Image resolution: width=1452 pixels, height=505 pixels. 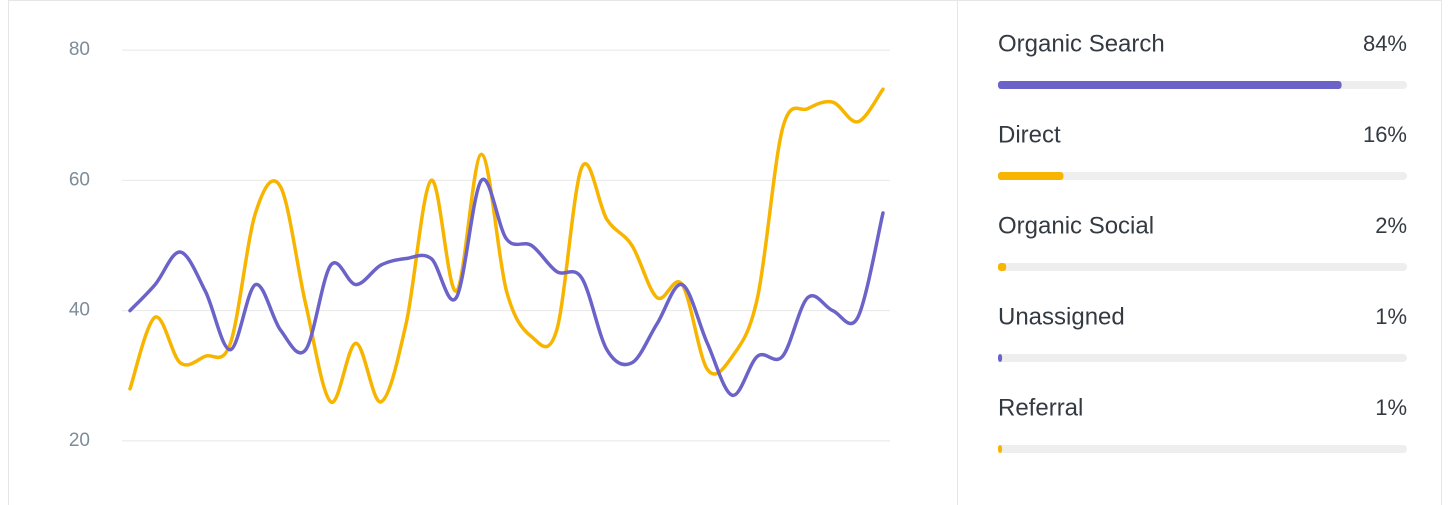 What do you see at coordinates (1081, 43) in the screenshot?
I see `channel-label: Organic Search` at bounding box center [1081, 43].